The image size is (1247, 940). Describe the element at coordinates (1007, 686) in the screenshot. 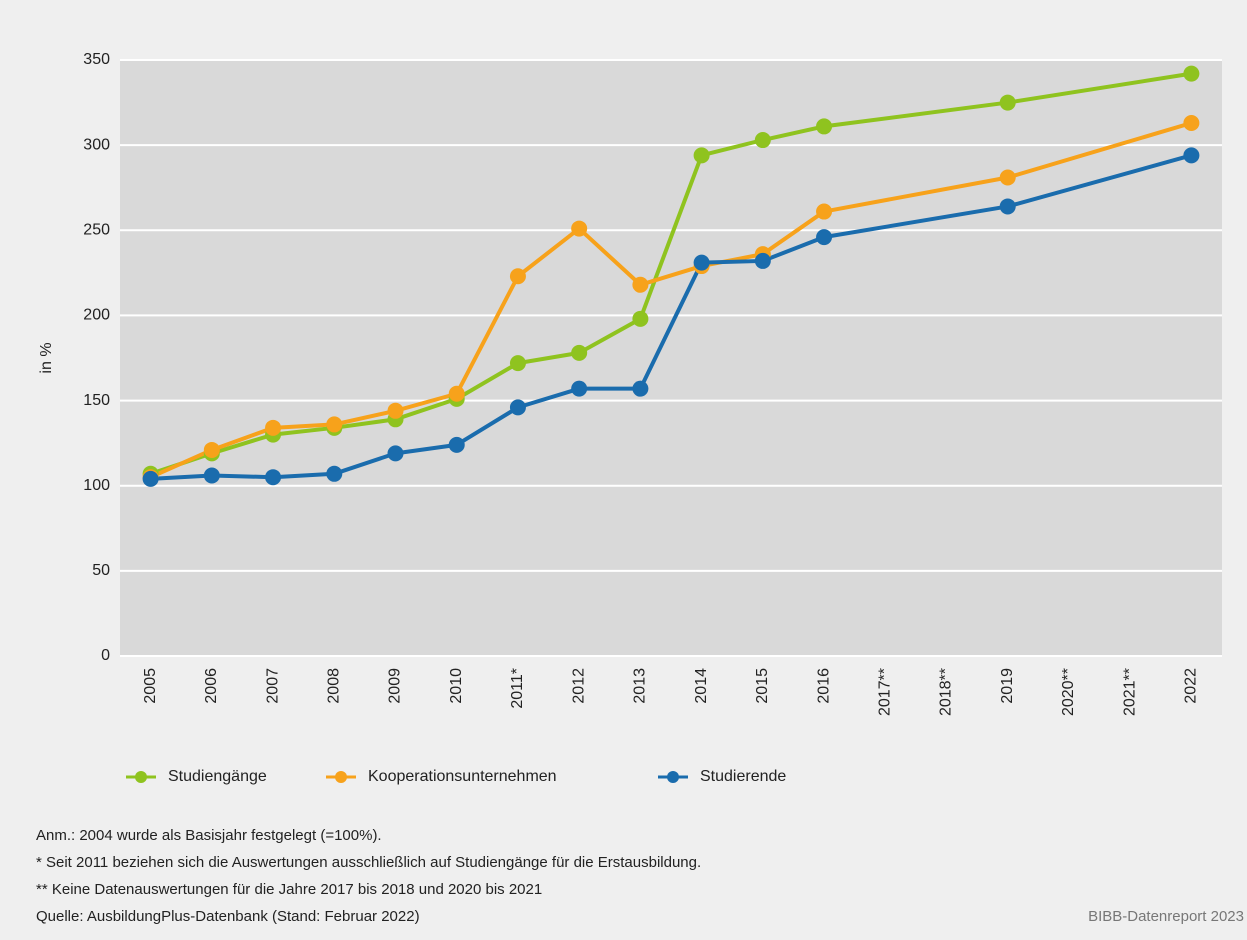

I see `x-tick-label: 2019` at that location.